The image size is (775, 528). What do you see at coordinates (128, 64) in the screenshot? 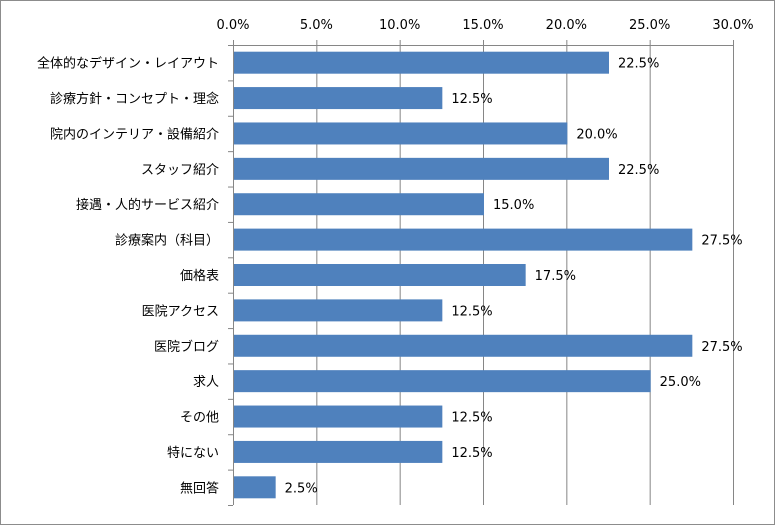
I see `category-label: 全体的なデザイン・レイアウト` at bounding box center [128, 64].